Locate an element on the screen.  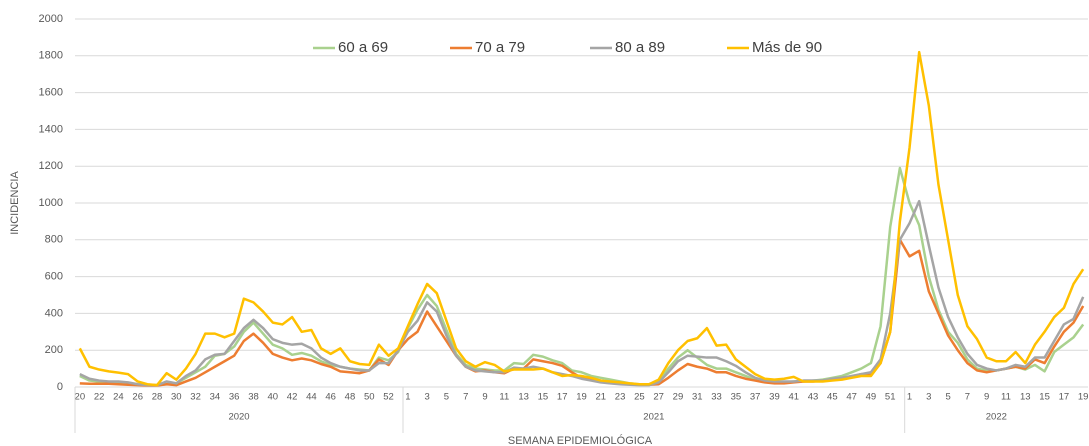
x-tick-label: 44 is located at coordinates (311, 397).